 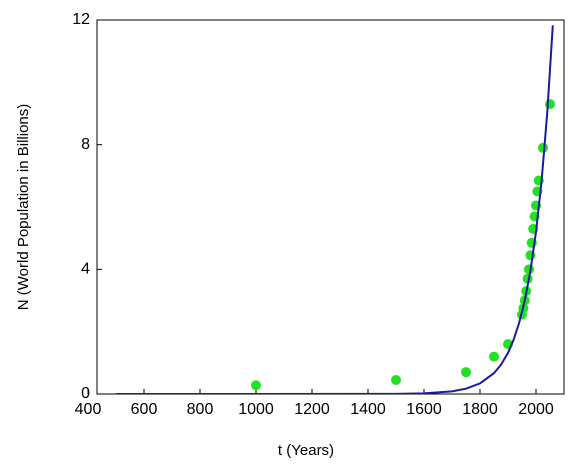 I want to click on x-tick-label: 400, so click(x=88, y=409).